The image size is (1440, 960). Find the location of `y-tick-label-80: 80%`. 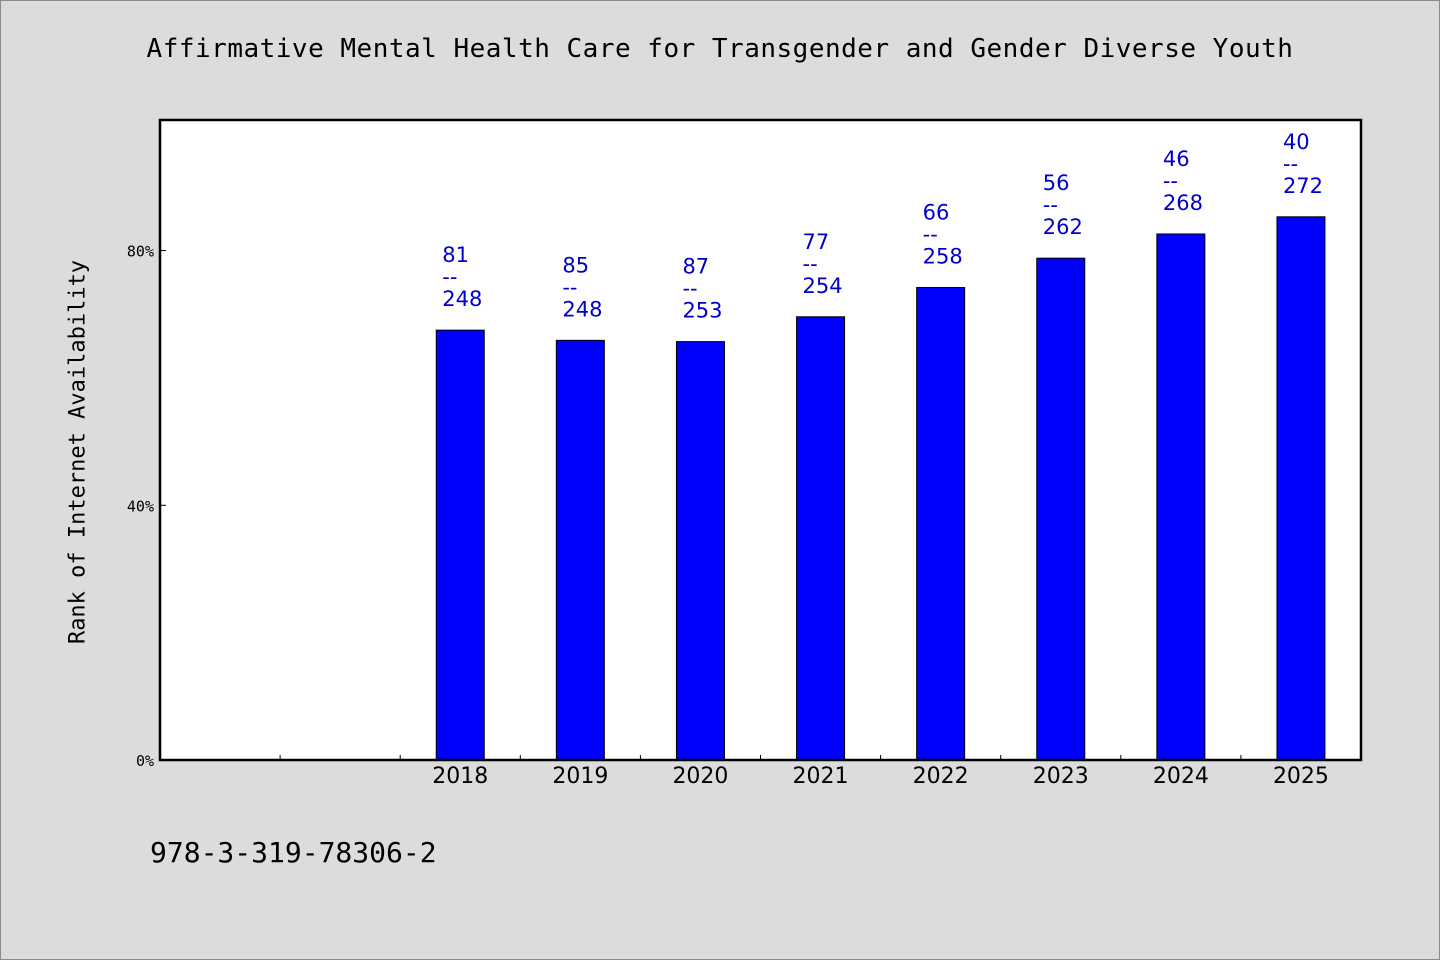

y-tick-label-80: 80% is located at coordinates (140, 252).